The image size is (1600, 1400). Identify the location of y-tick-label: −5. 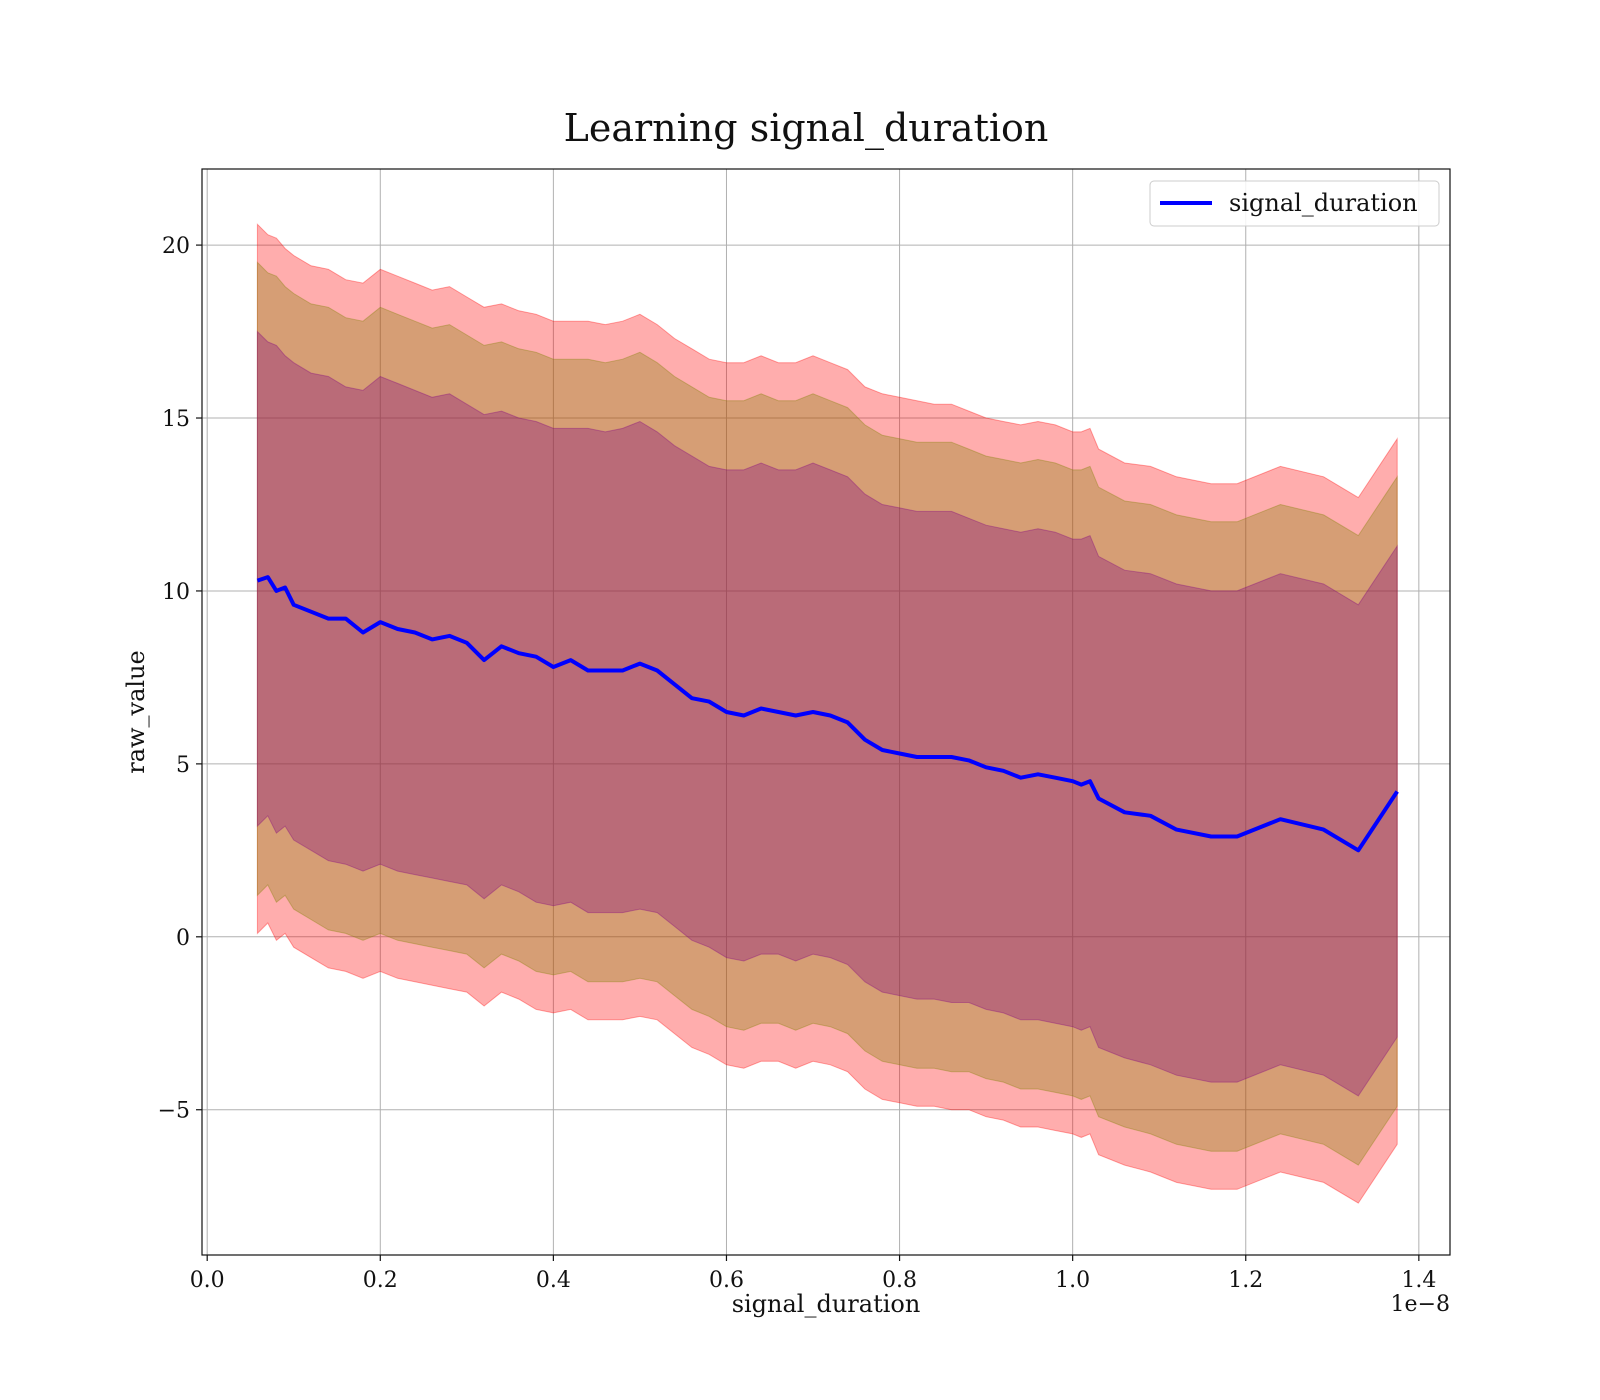
(174, 1111).